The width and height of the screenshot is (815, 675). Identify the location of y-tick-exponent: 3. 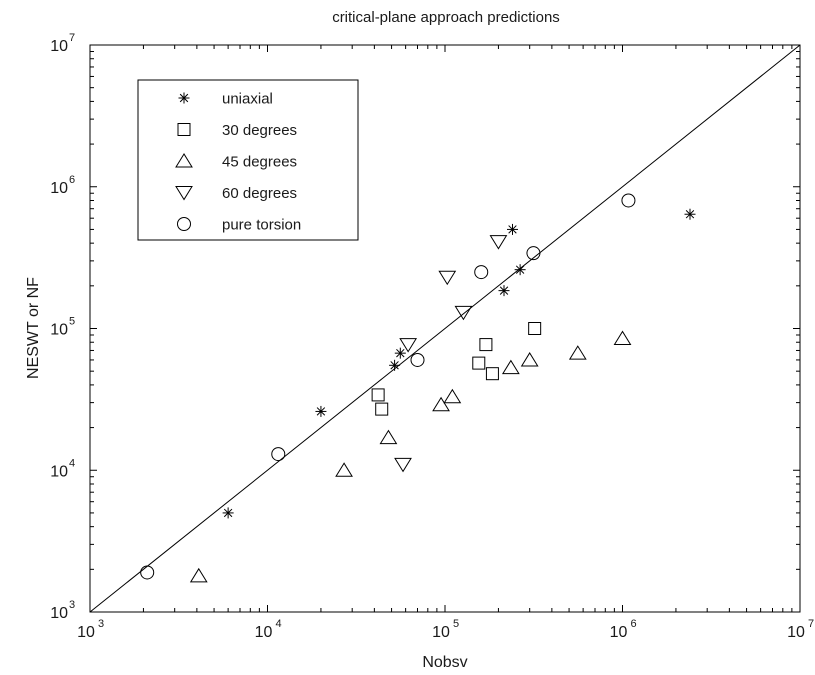
(72, 605).